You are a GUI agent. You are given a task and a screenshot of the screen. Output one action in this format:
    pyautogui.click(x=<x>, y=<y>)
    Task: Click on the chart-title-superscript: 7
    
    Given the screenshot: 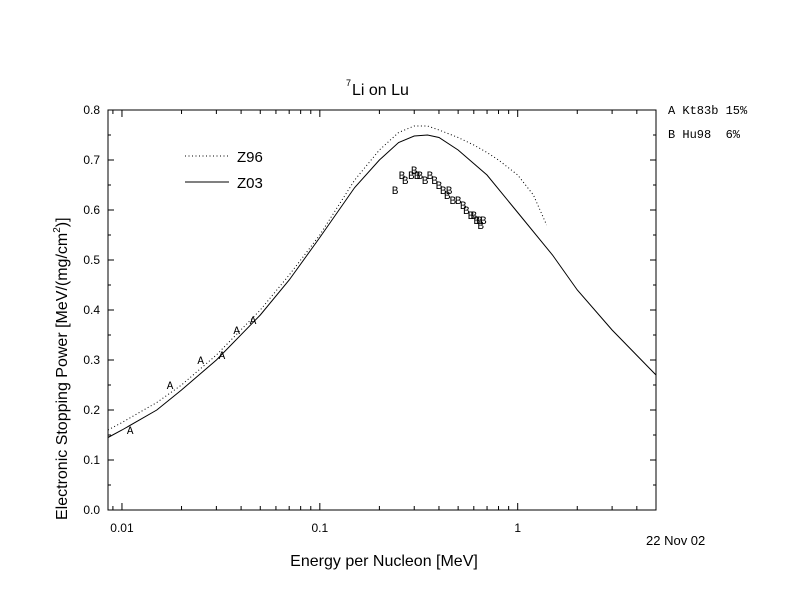 What is the action you would take?
    pyautogui.click(x=348, y=83)
    